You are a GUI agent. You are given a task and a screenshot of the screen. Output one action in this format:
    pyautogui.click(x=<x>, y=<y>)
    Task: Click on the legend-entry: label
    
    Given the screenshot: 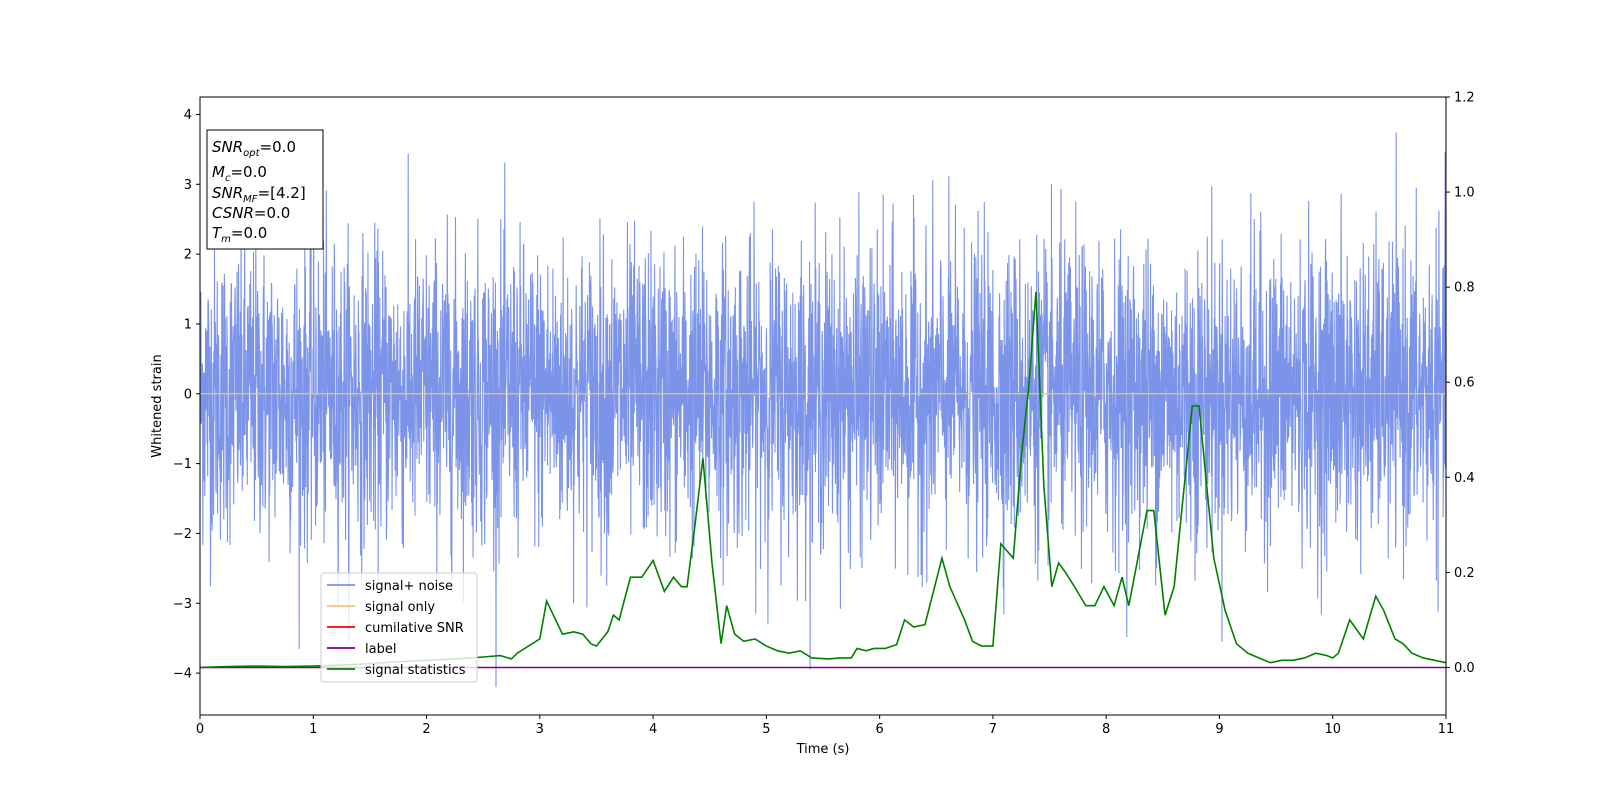 What is the action you would take?
    pyautogui.click(x=380, y=649)
    